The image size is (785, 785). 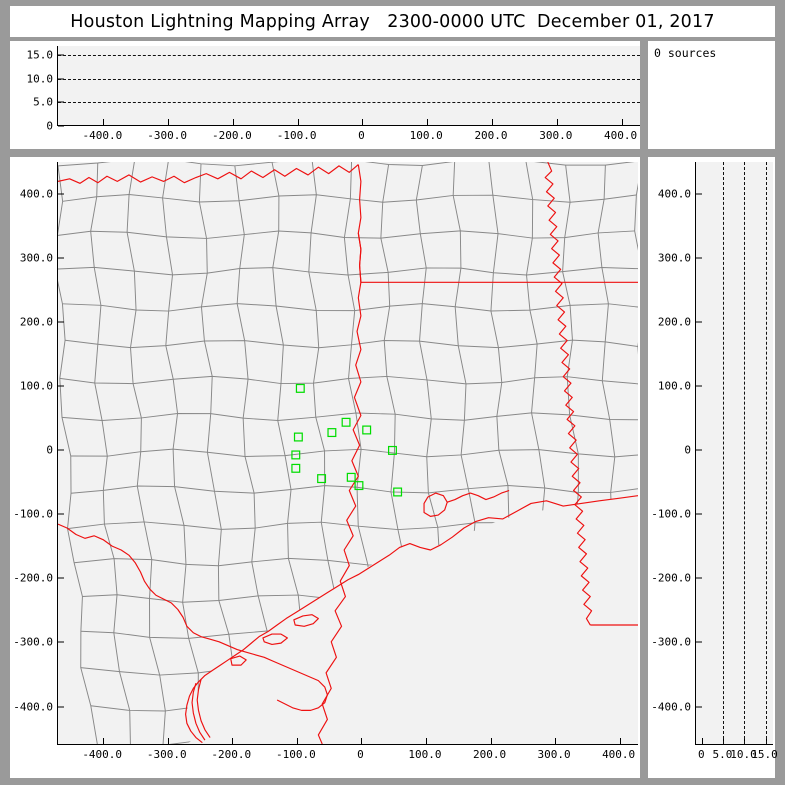 I want to click on x-tick-label: 300.0, so click(x=556, y=135).